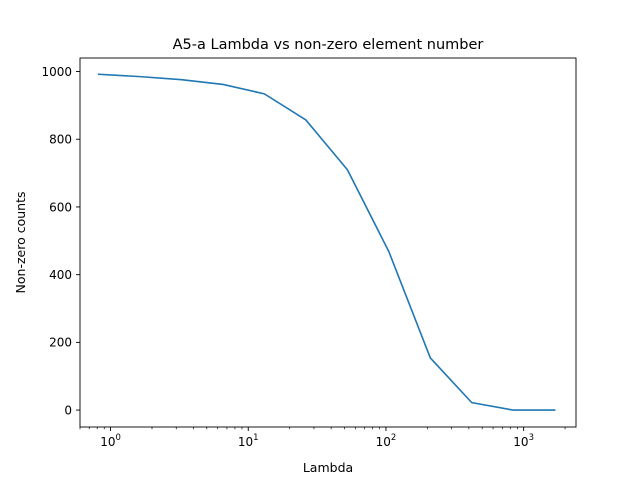  Describe the element at coordinates (328, 467) in the screenshot. I see `x-axis-label: Lambda` at that location.